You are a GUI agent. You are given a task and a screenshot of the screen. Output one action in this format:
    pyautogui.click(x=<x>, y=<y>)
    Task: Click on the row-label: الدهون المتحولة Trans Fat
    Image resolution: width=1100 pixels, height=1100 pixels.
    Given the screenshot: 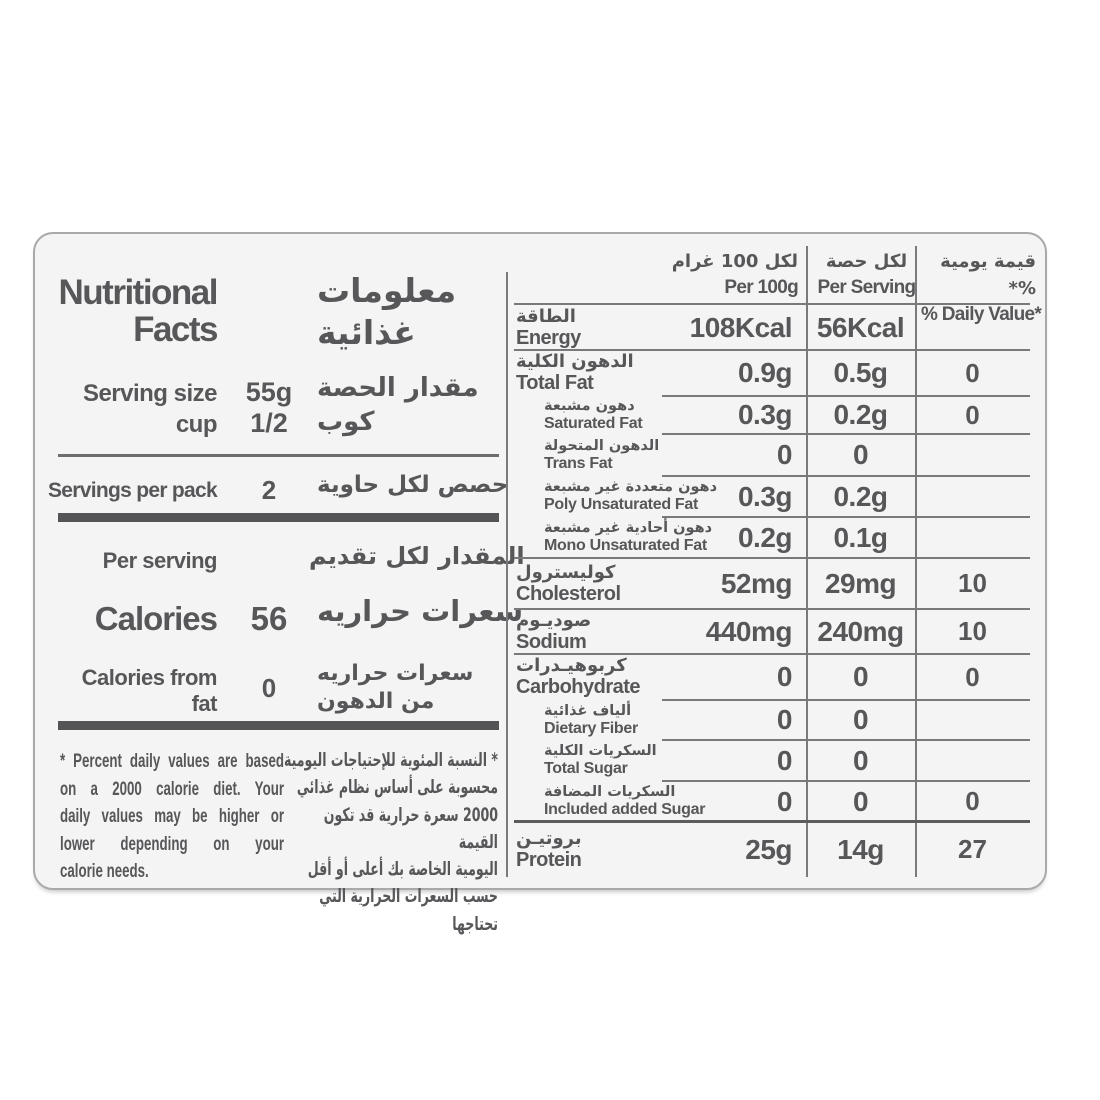 What is the action you would take?
    pyautogui.click(x=645, y=455)
    